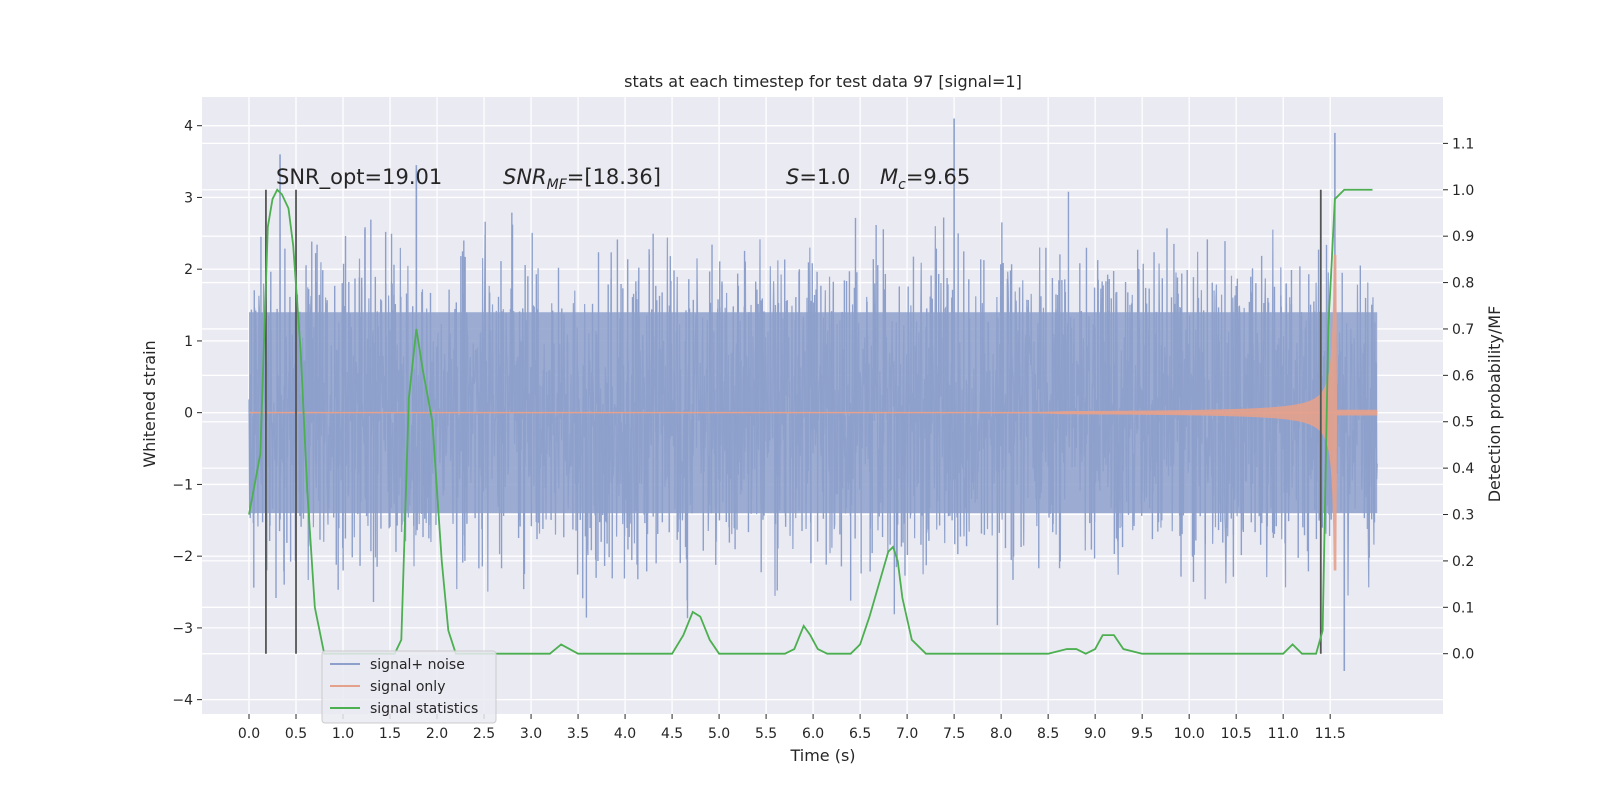  I want to click on y2-tick-label: 0.0, so click(1463, 655).